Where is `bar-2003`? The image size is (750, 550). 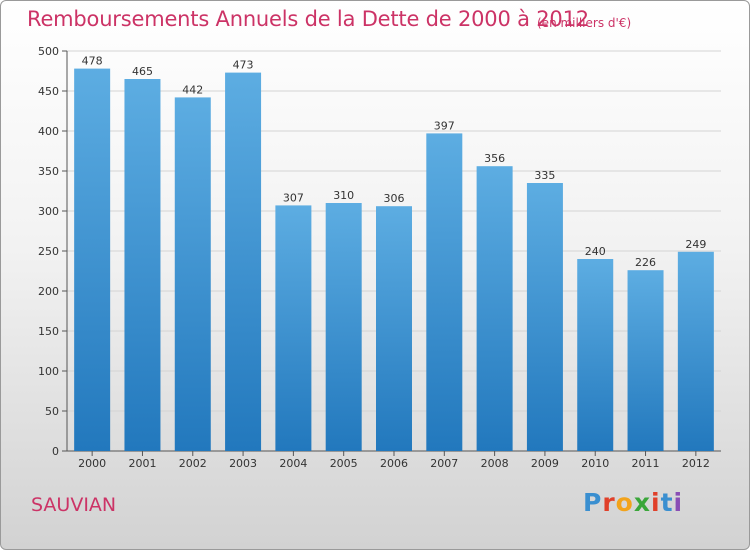 bar-2003 is located at coordinates (243, 261).